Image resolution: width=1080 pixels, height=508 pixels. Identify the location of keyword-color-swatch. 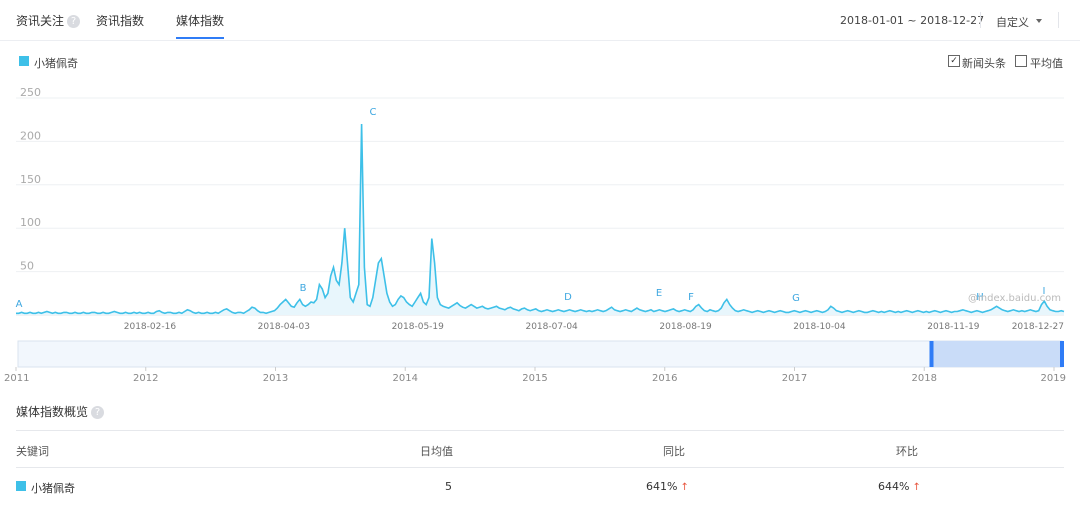
(21, 486).